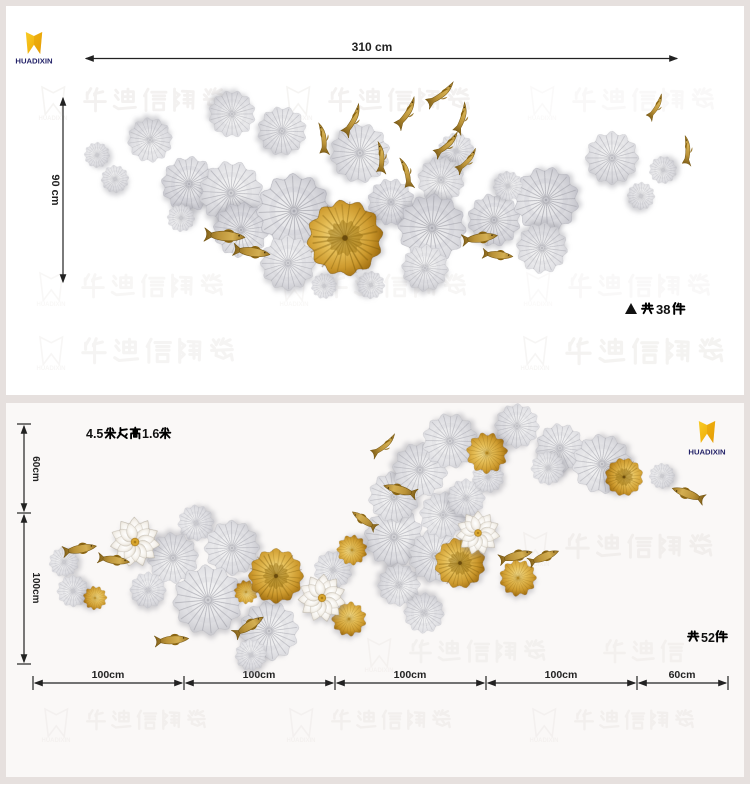 The height and width of the screenshot is (789, 750). Describe the element at coordinates (150, 434) in the screenshot. I see `svg-text: 1.6` at that location.